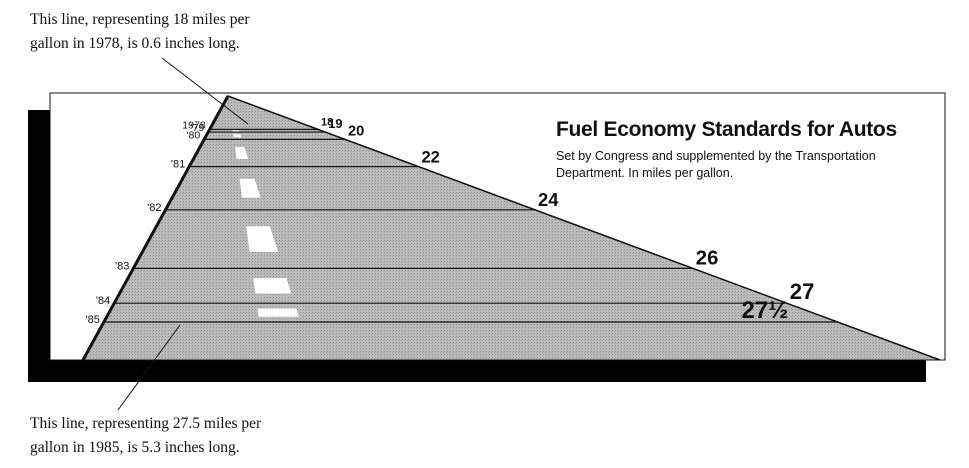 The height and width of the screenshot is (468, 969). Describe the element at coordinates (765, 310) in the screenshot. I see `value-label: 27½` at that location.